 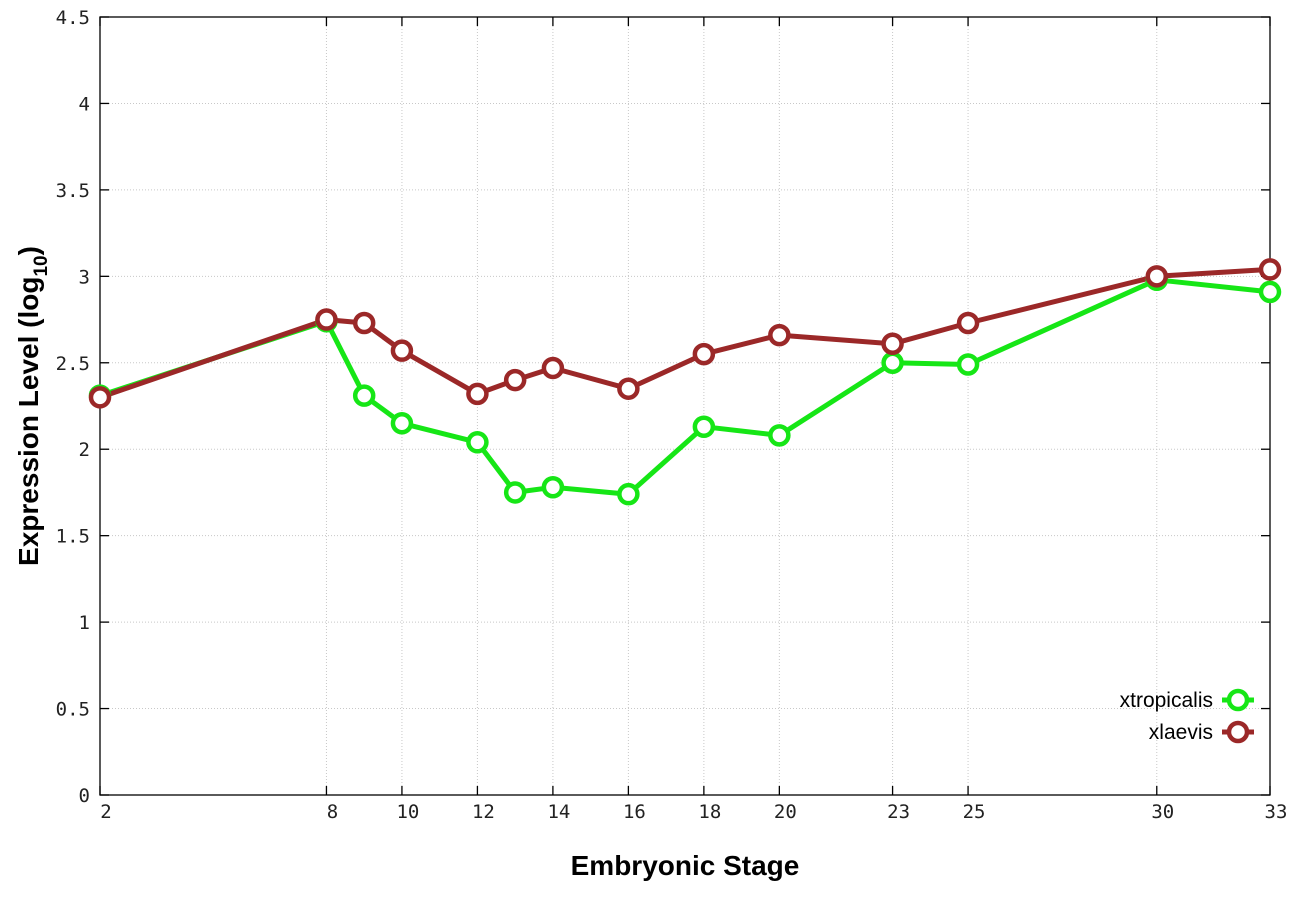 What do you see at coordinates (73, 364) in the screenshot?
I see `y-tick-label: 2.5` at bounding box center [73, 364].